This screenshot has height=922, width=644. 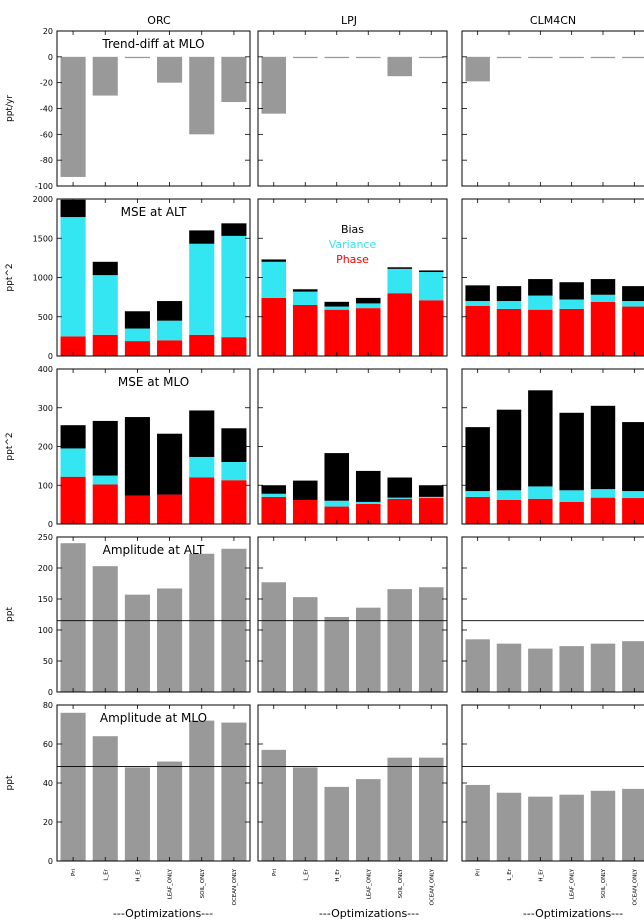 I want to click on column-title-orc: ORC, so click(x=159, y=20).